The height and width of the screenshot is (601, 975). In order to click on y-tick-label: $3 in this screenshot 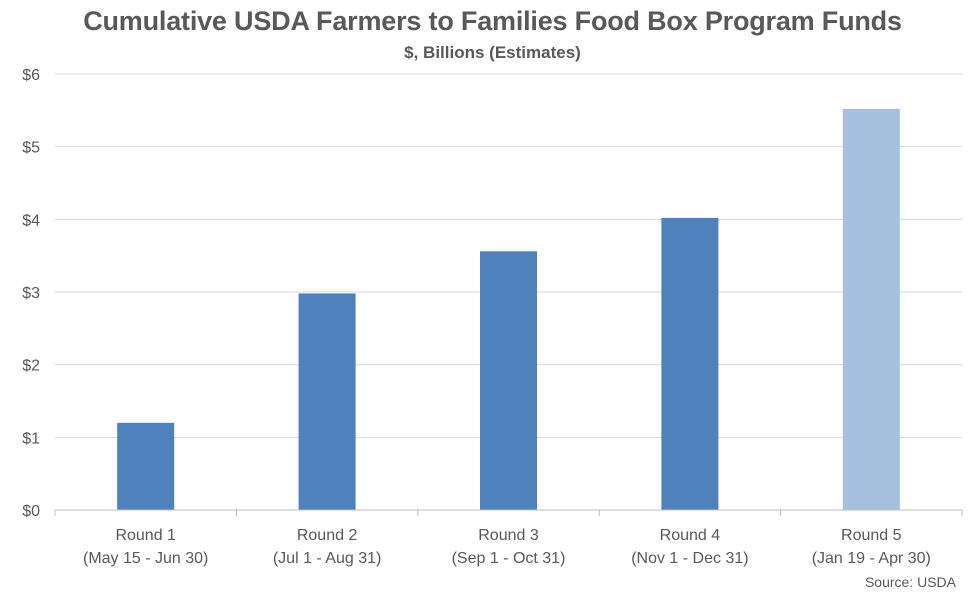, I will do `click(31, 293)`.